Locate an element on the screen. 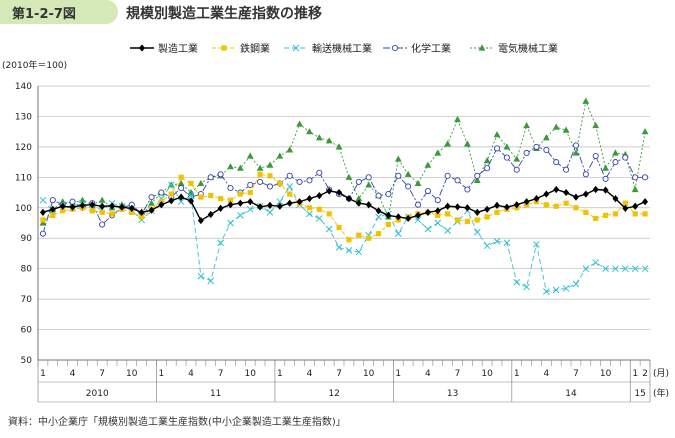  legend-label-1: 鉄鋼業 is located at coordinates (255, 48).